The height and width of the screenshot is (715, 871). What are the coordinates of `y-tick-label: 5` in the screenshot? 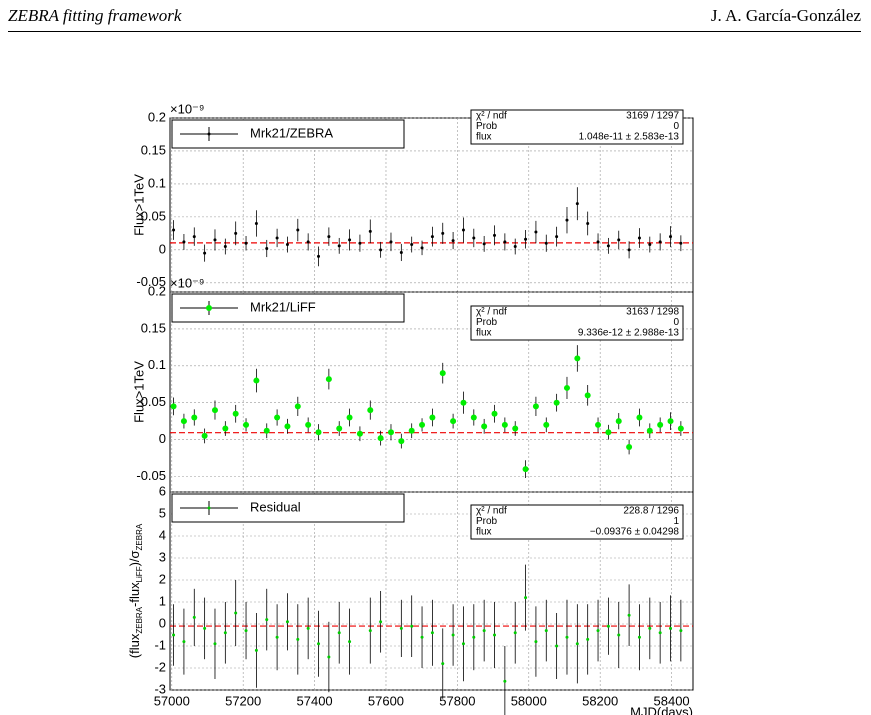 It's located at (162, 512).